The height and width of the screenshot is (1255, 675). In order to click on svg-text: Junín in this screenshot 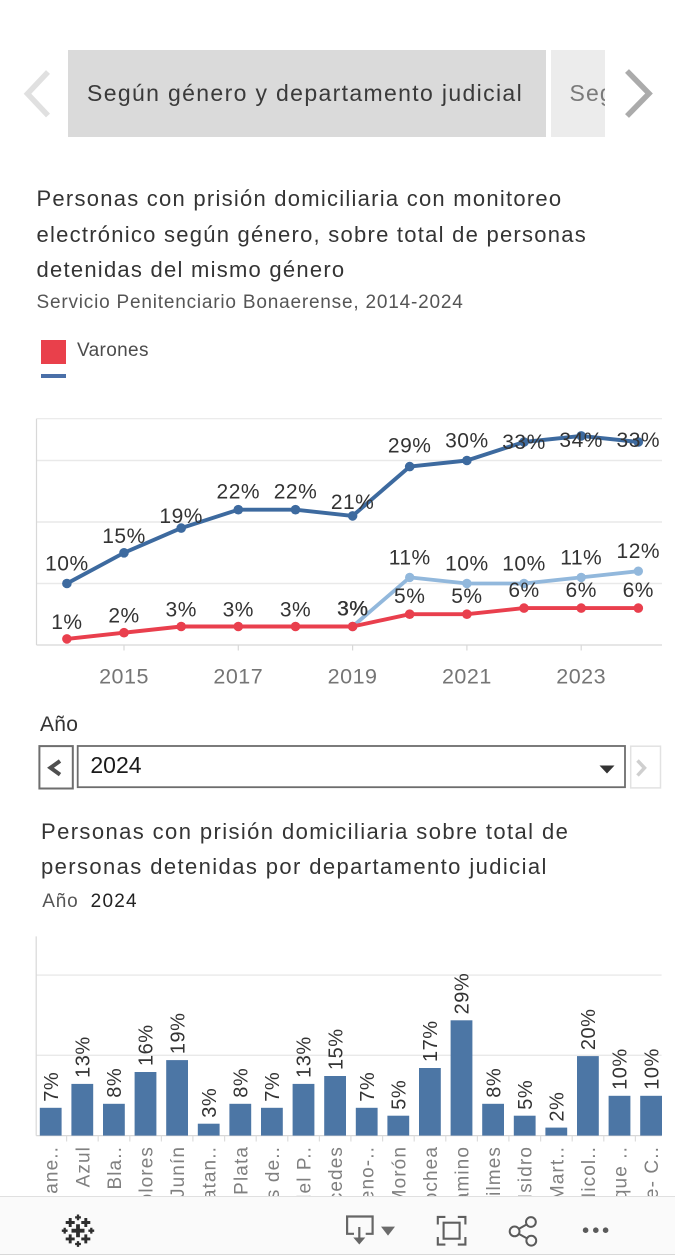, I will do `click(178, 1171)`.